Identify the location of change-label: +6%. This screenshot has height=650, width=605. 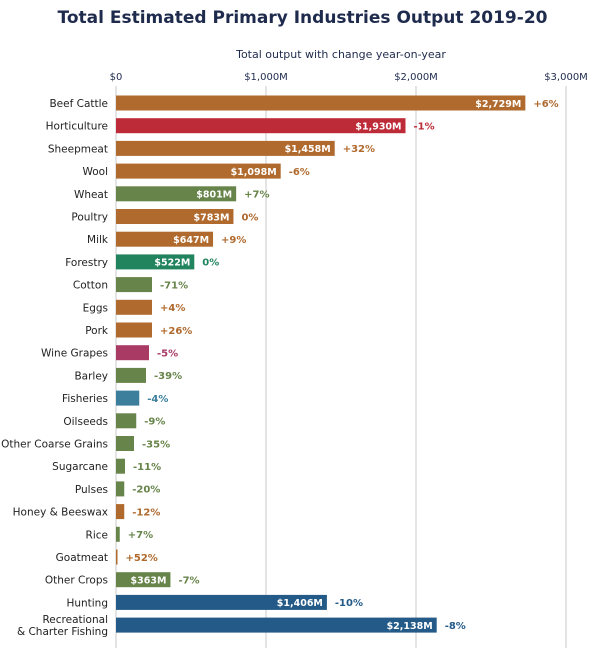
(545, 104).